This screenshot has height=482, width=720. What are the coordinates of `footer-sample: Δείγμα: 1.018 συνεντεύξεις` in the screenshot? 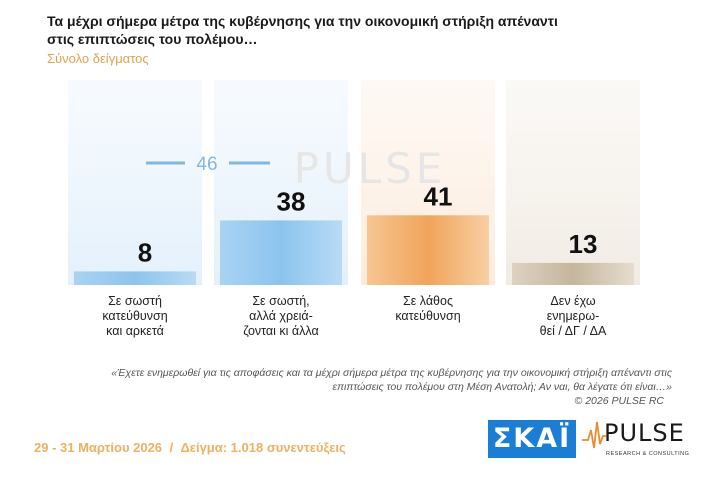 It's located at (263, 447).